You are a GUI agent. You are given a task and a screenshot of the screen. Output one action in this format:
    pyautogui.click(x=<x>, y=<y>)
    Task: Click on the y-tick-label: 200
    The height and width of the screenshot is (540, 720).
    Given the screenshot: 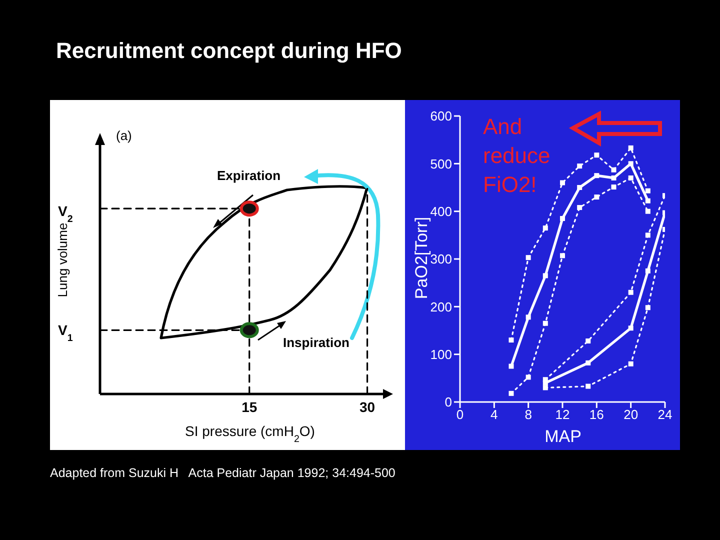 What is the action you would take?
    pyautogui.click(x=441, y=306)
    